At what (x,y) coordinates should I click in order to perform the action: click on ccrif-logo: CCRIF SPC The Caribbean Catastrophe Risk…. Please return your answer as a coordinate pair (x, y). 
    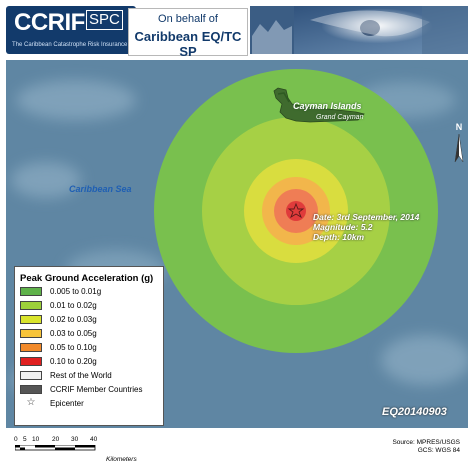
    Looking at the image, I should click on (77, 30).